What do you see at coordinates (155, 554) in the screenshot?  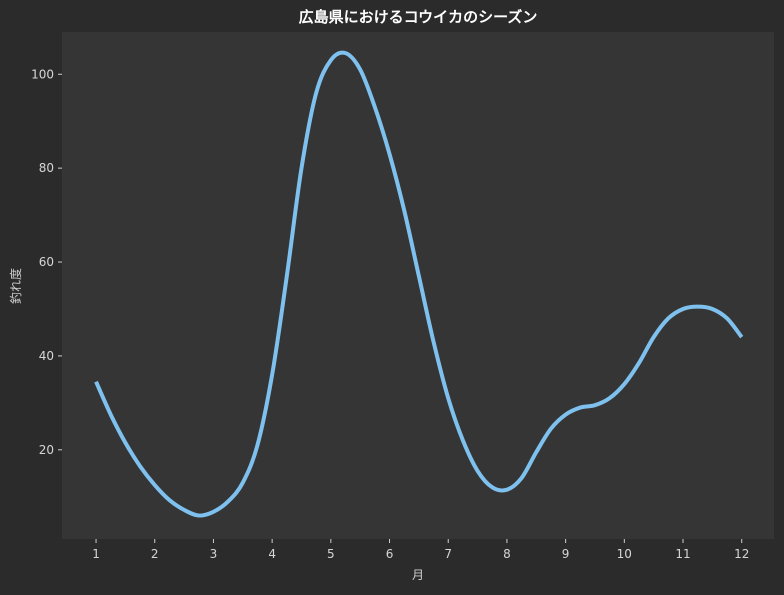 I see `x-tick-label: 2` at bounding box center [155, 554].